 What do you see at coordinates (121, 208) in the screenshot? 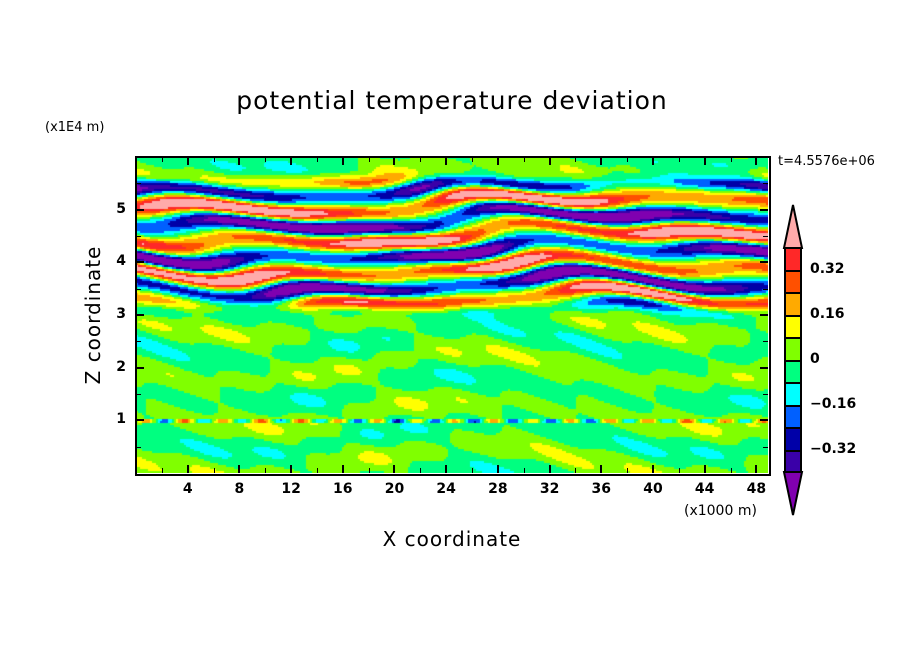
I see `y-tick-label: 5` at bounding box center [121, 208].